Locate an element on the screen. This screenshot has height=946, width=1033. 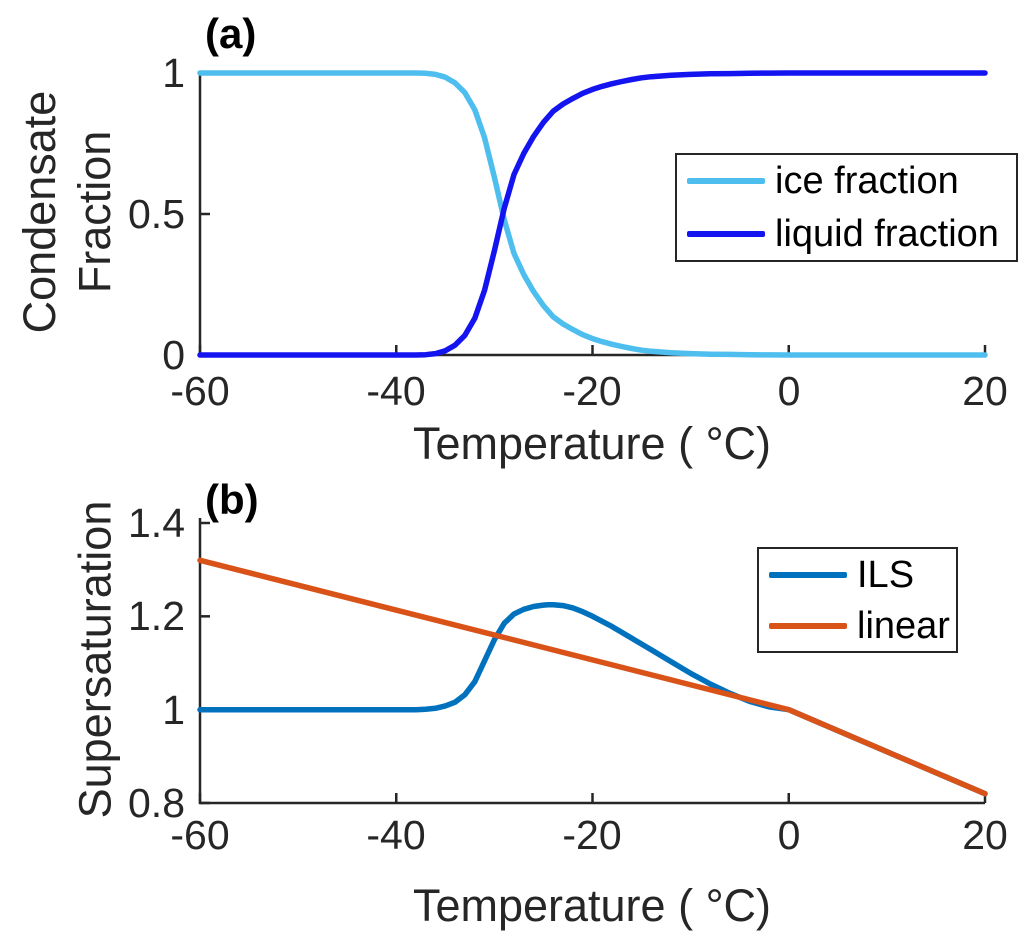
linear-line-swatch is located at coordinates (808, 625).